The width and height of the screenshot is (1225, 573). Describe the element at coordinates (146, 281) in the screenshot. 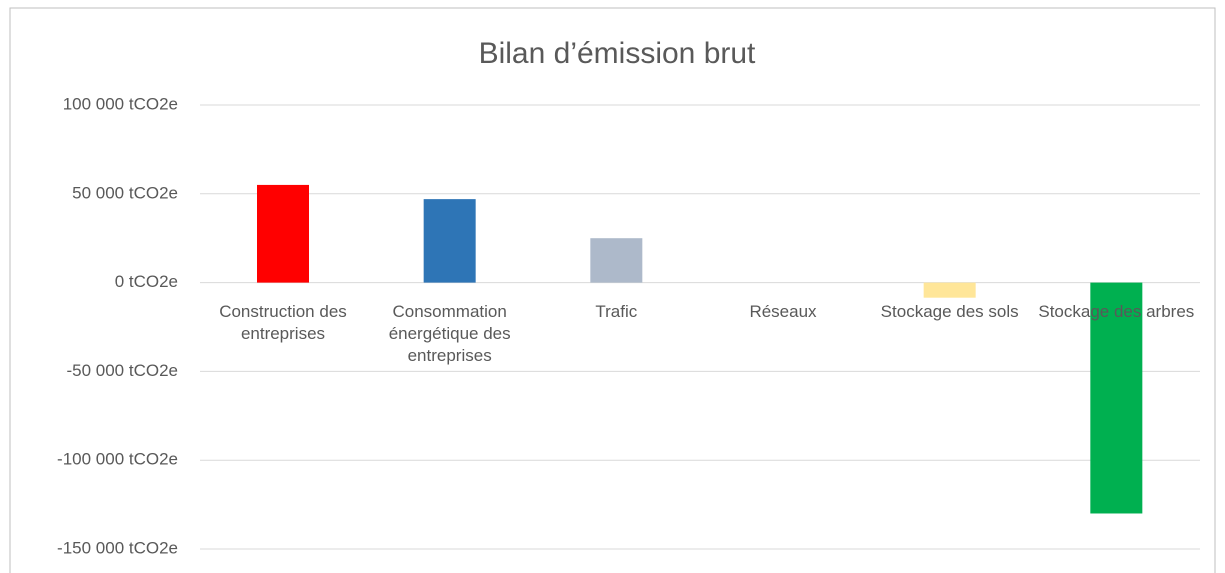

I see `y-tick-label: 0 tCO2e` at that location.